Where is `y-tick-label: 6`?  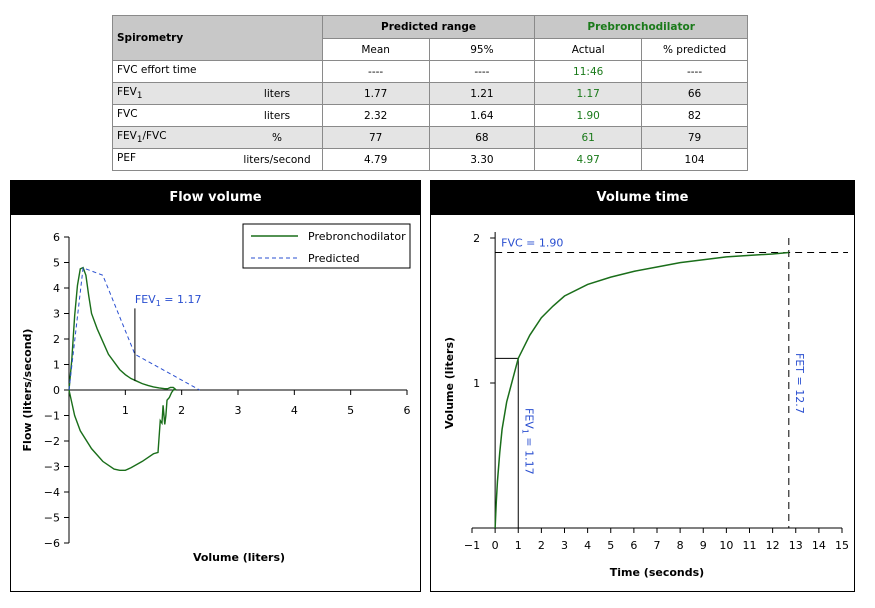
y-tick-label: 6 is located at coordinates (56, 237).